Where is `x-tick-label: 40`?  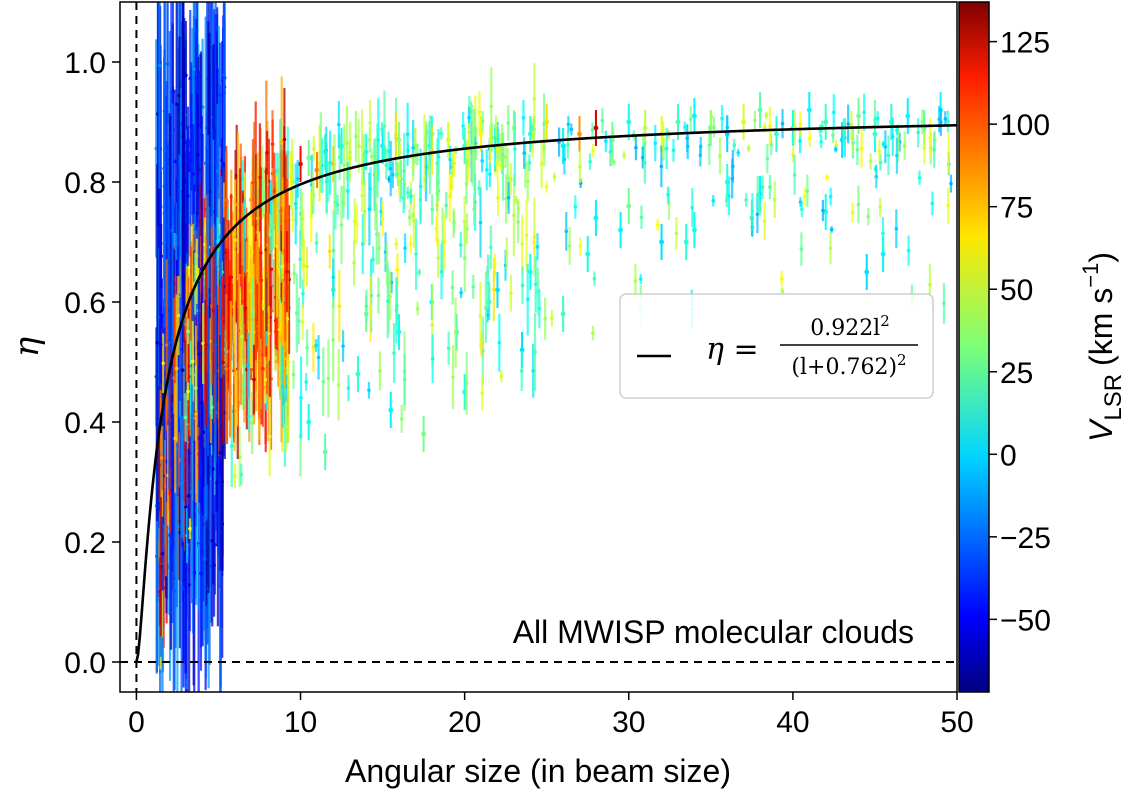 x-tick-label: 40 is located at coordinates (792, 722).